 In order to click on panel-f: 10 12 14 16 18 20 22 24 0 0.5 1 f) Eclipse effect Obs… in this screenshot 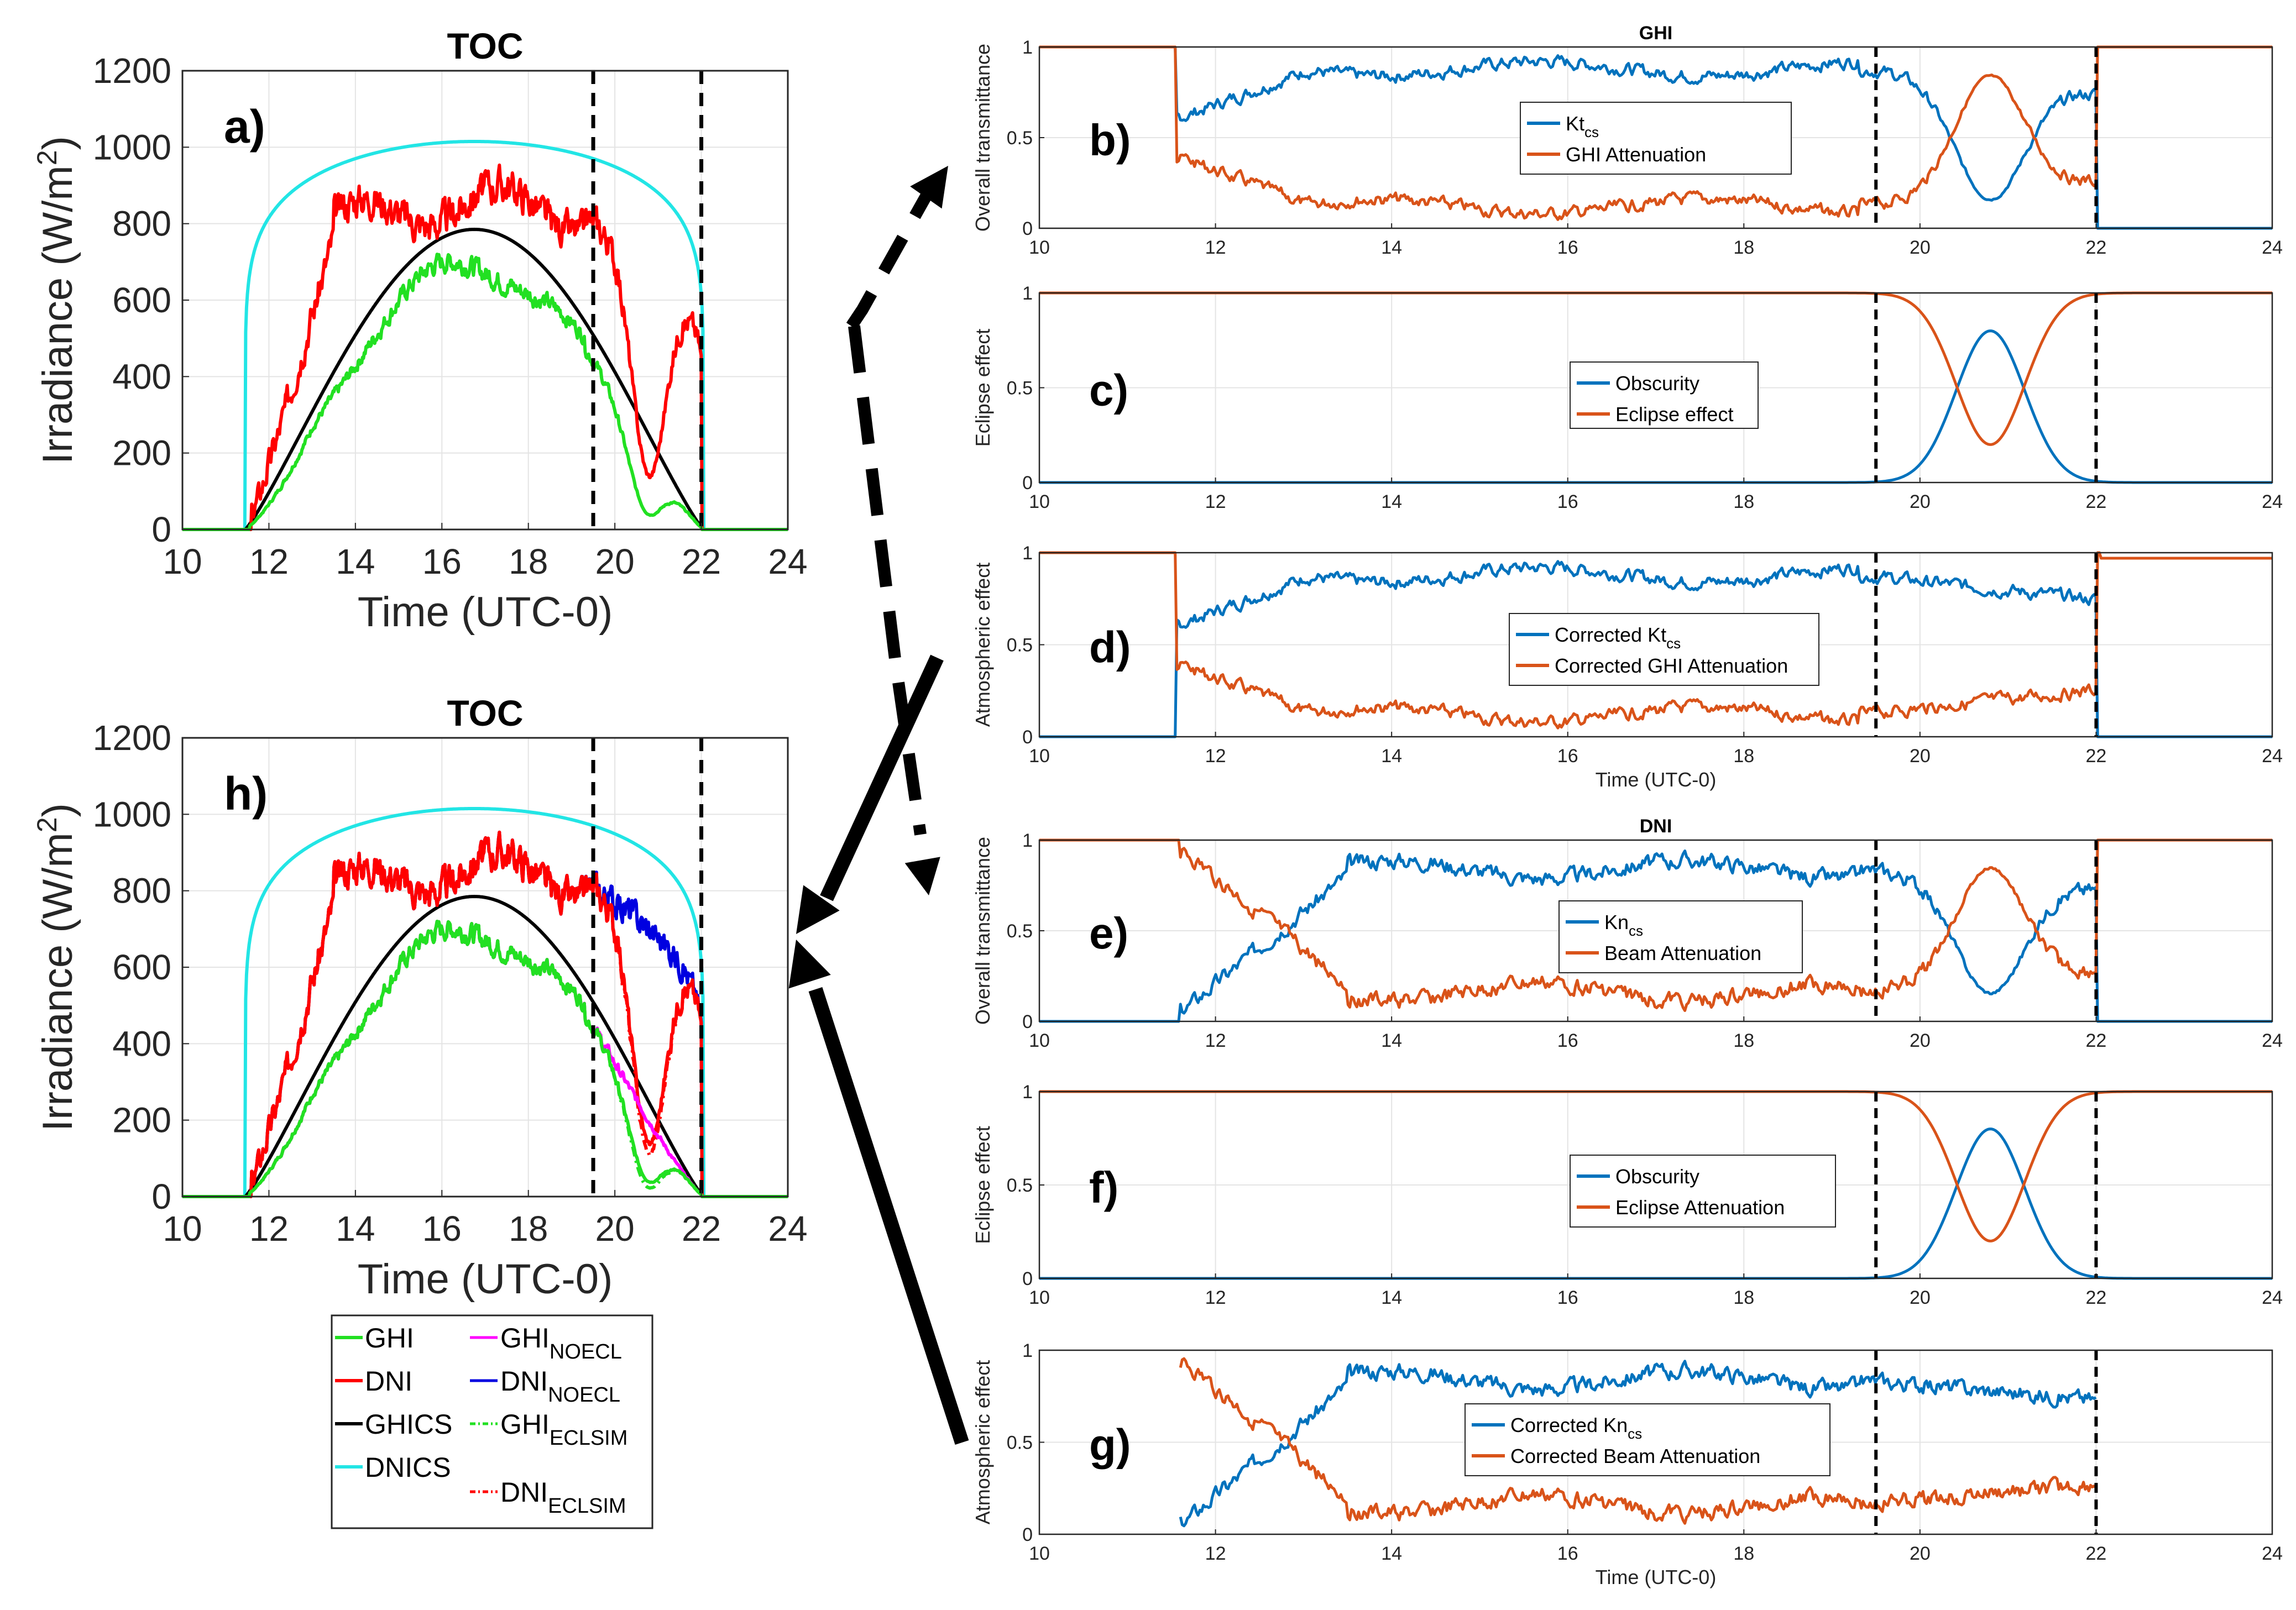, I will do `click(1627, 1195)`.